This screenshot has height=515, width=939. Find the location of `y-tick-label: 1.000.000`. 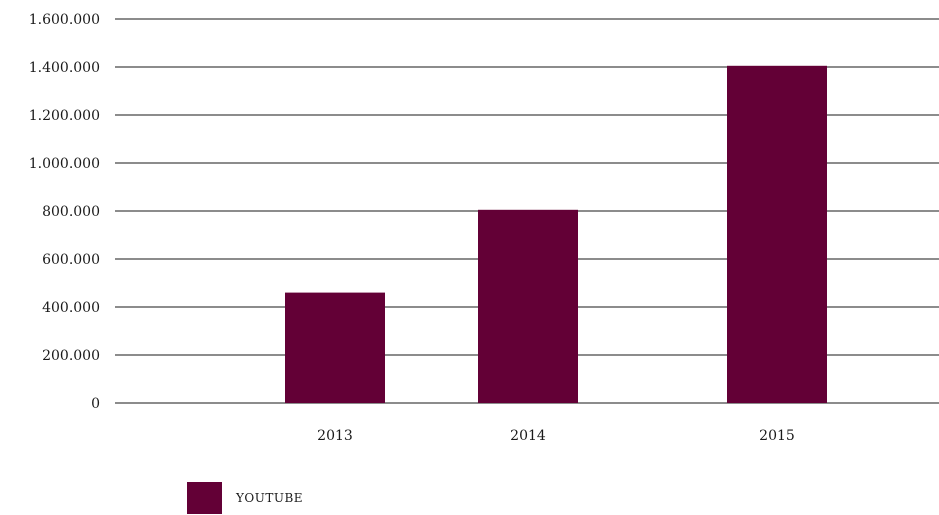

y-tick-label: 1.000.000 is located at coordinates (64, 164).